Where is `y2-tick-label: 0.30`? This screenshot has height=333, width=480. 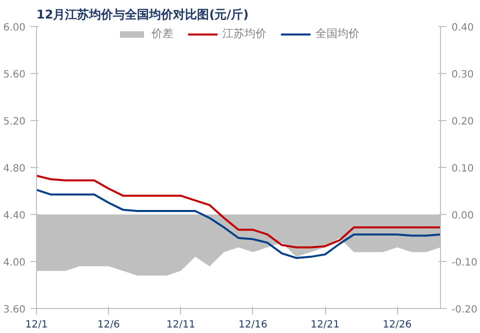
y2-tick-label: 0.30 is located at coordinates (463, 75).